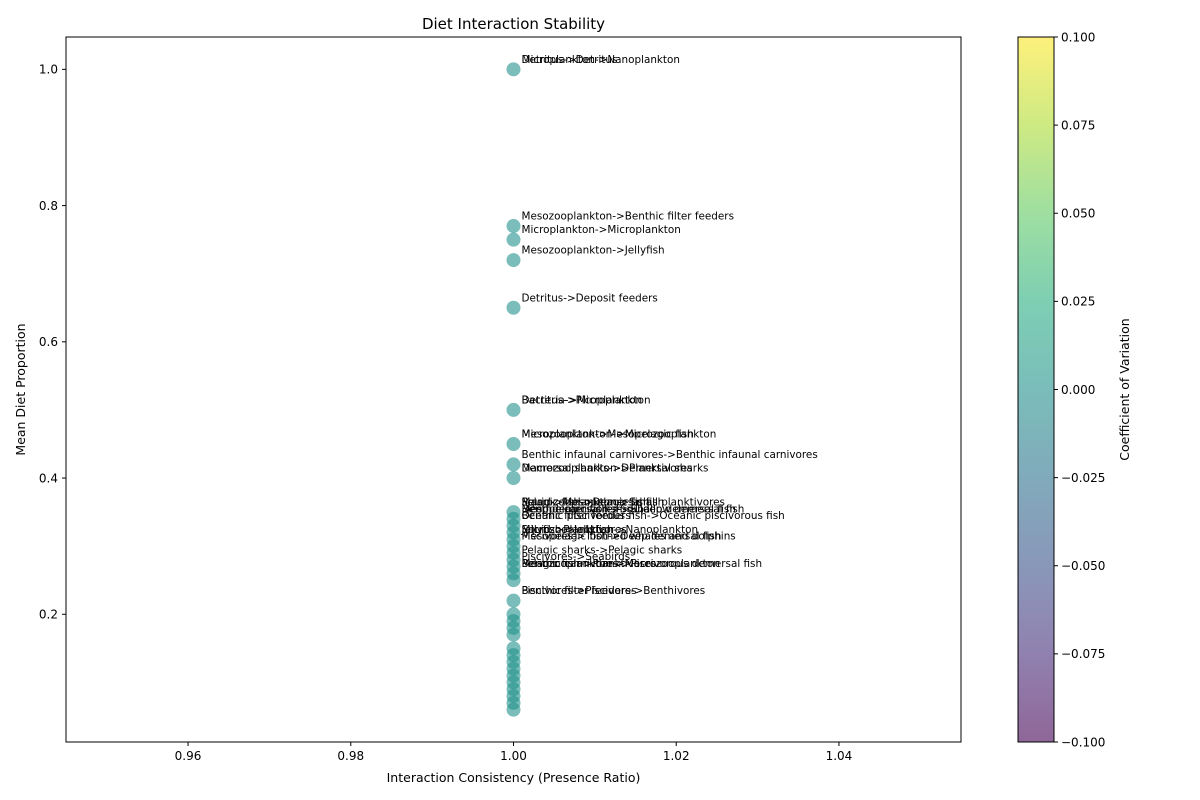  I want to click on point-annotation: Squid->Planktivores, so click(574, 530).